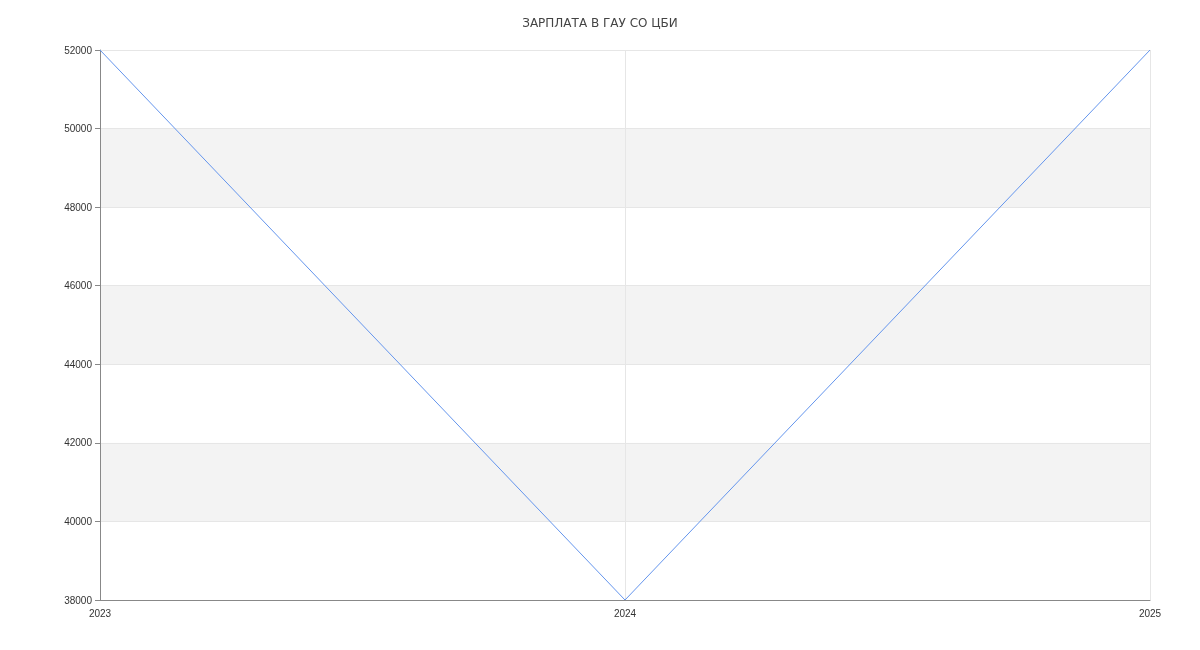 This screenshot has height=650, width=1200. What do you see at coordinates (625, 613) in the screenshot?
I see `x-tick-label: 2024` at bounding box center [625, 613].